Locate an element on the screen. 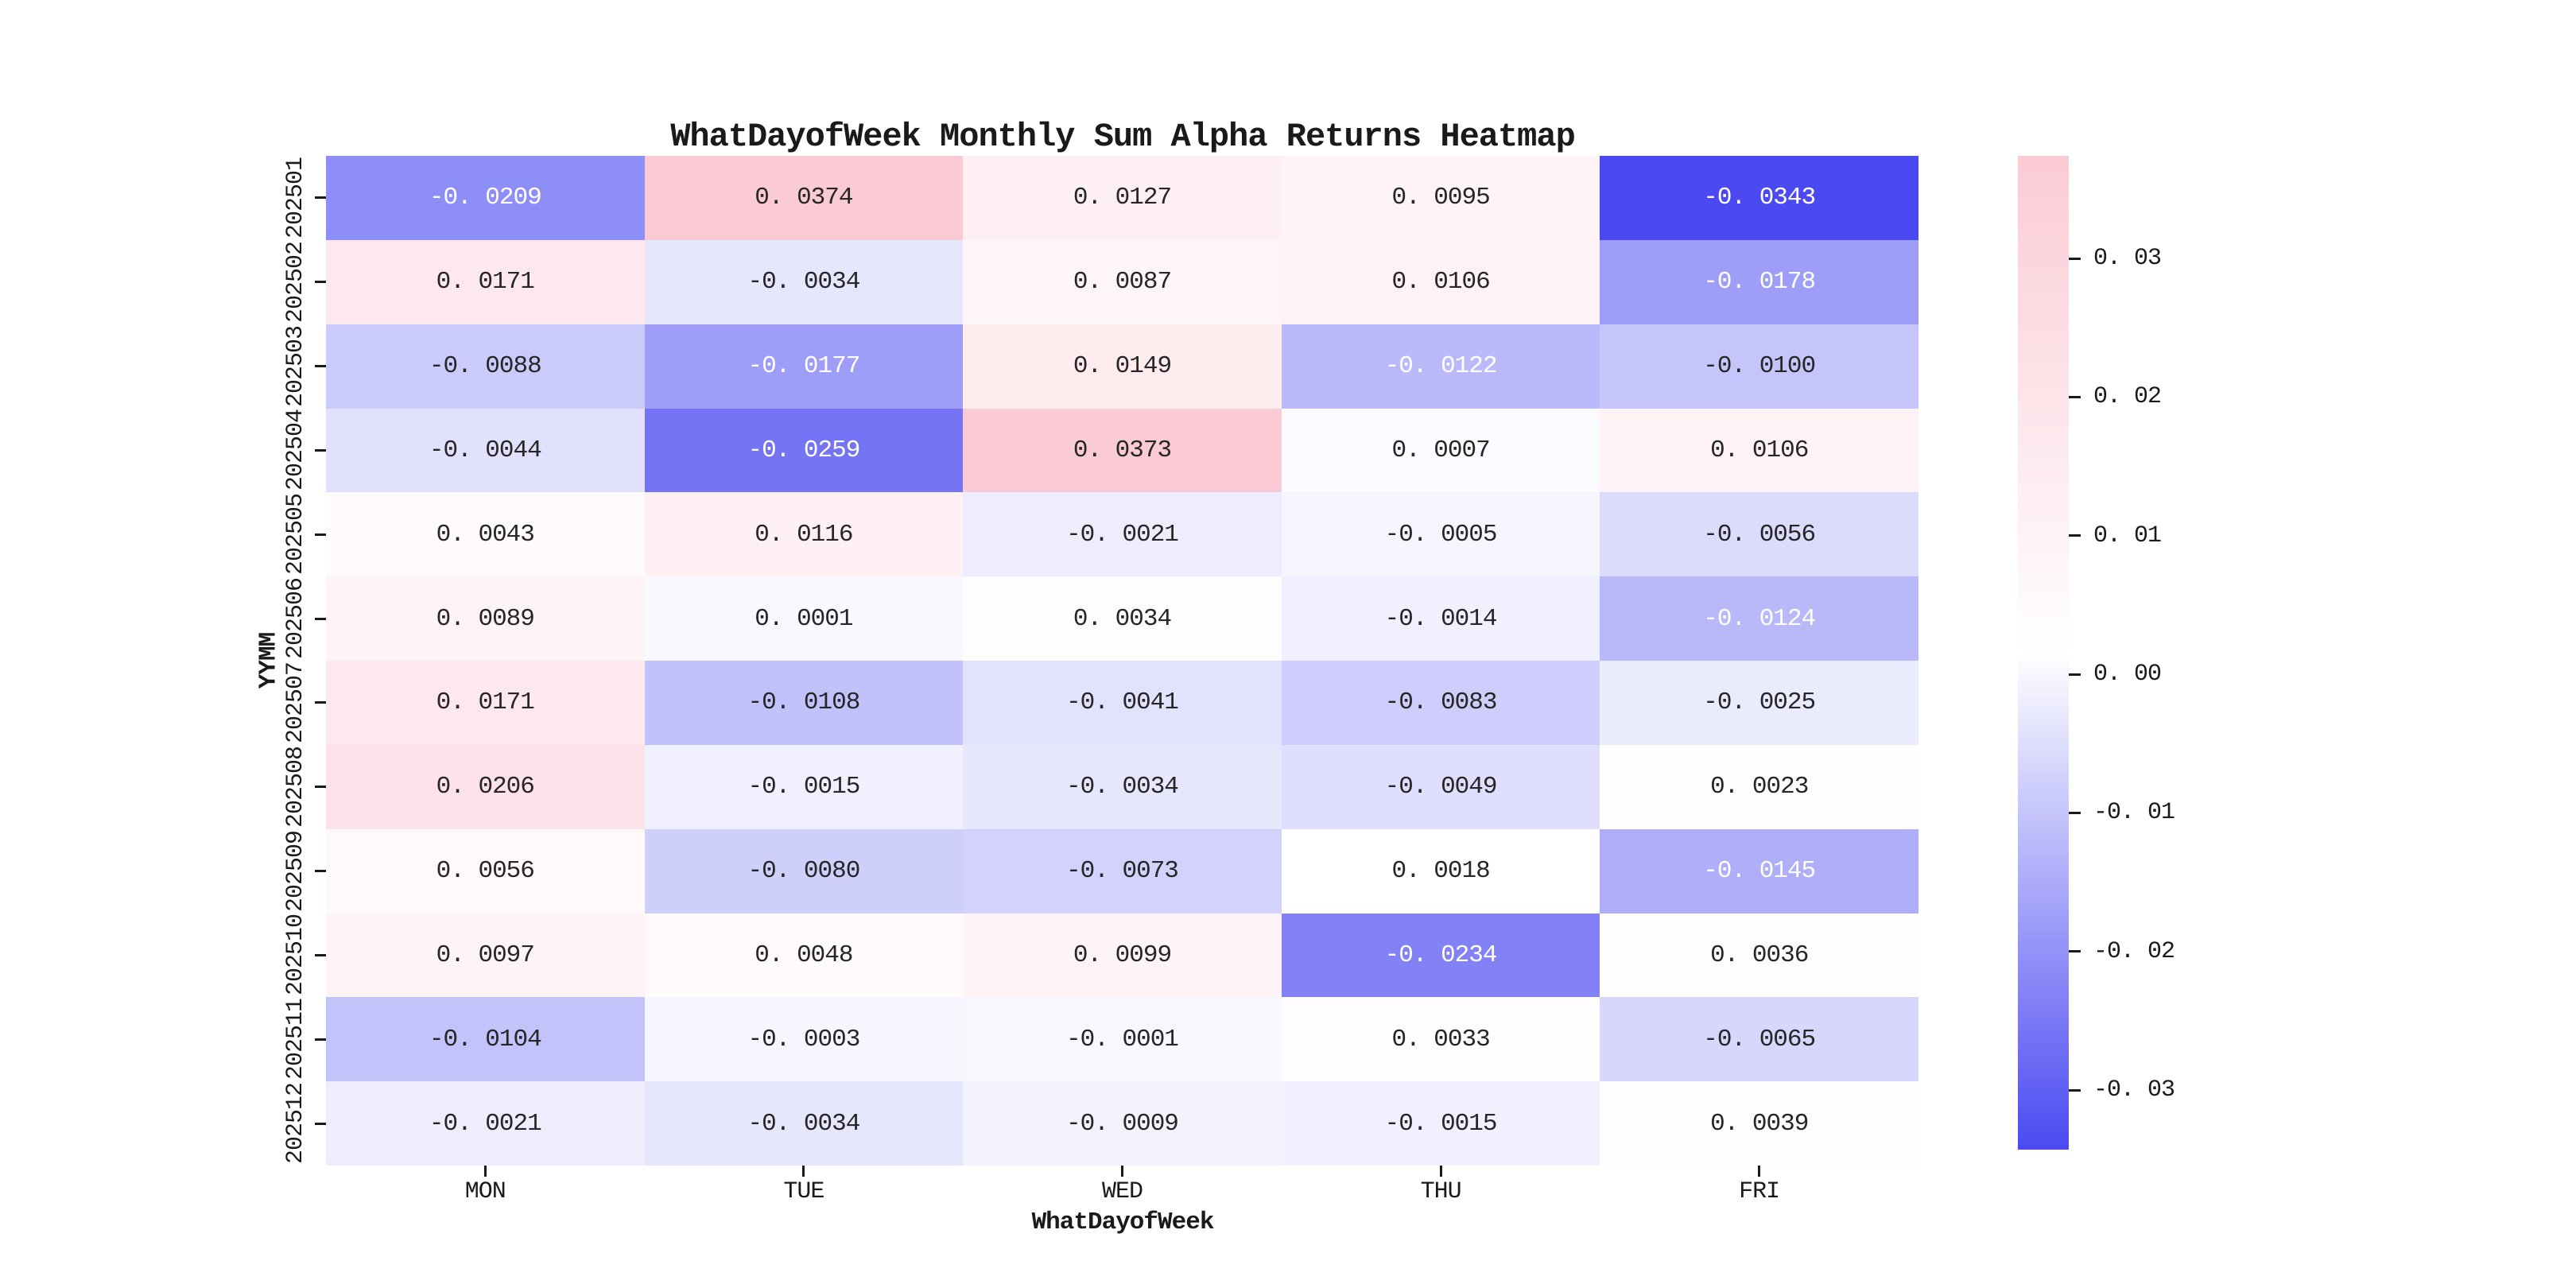 This screenshot has height=1288, width=2576. y-tick-label: 202502 is located at coordinates (295, 282).